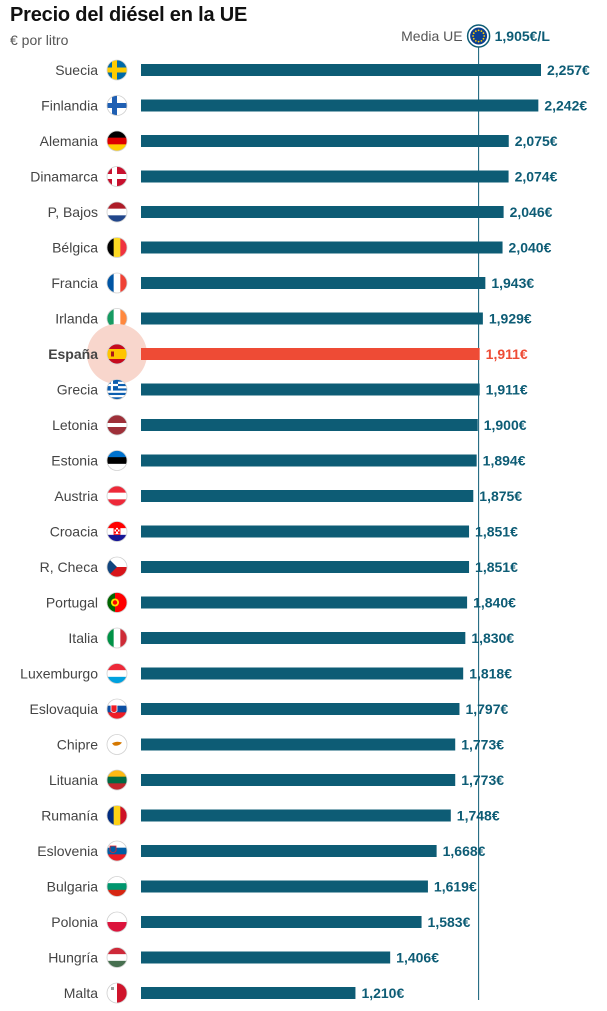 This screenshot has height=1011, width=607. I want to click on category-label: Hungría, so click(73, 958).